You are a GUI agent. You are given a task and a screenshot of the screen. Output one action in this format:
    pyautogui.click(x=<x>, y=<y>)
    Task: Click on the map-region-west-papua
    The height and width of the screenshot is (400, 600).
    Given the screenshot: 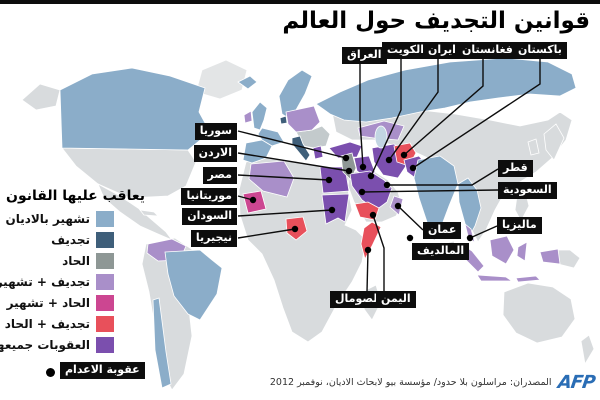 What is the action you would take?
    pyautogui.click(x=550, y=256)
    